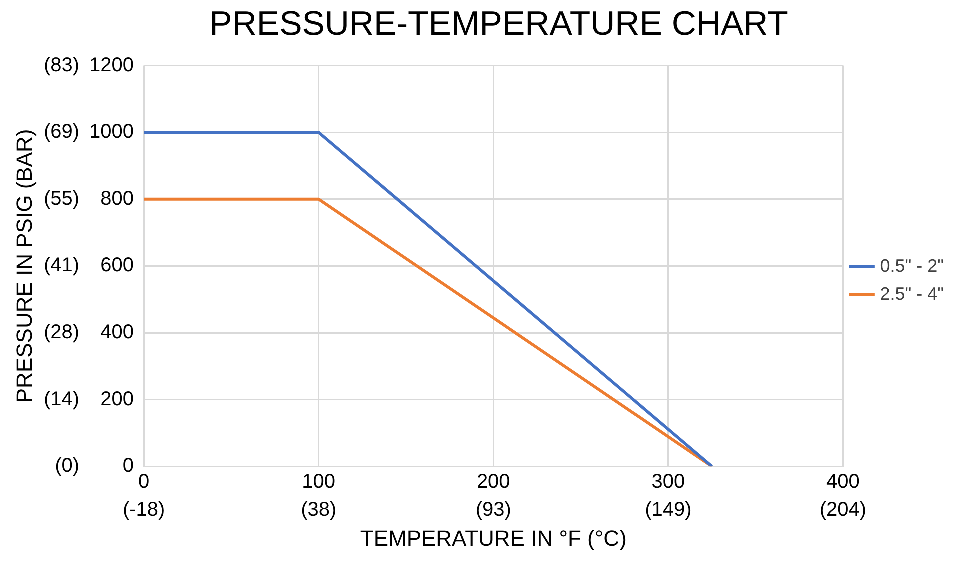  Describe the element at coordinates (112, 132) in the screenshot. I see `y-tick-label: 1000` at that location.